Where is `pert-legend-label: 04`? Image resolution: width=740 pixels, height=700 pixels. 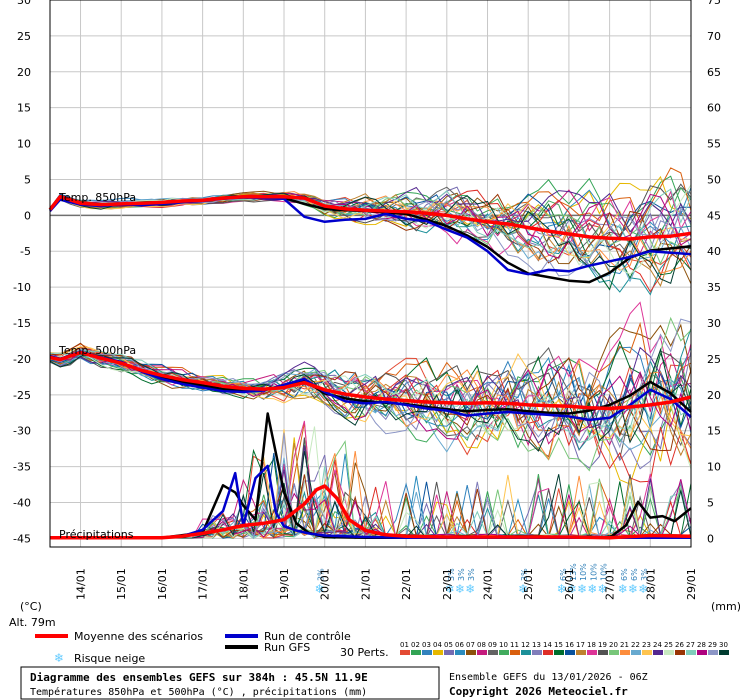
pert-legend-label: 04 is located at coordinates (437, 645).